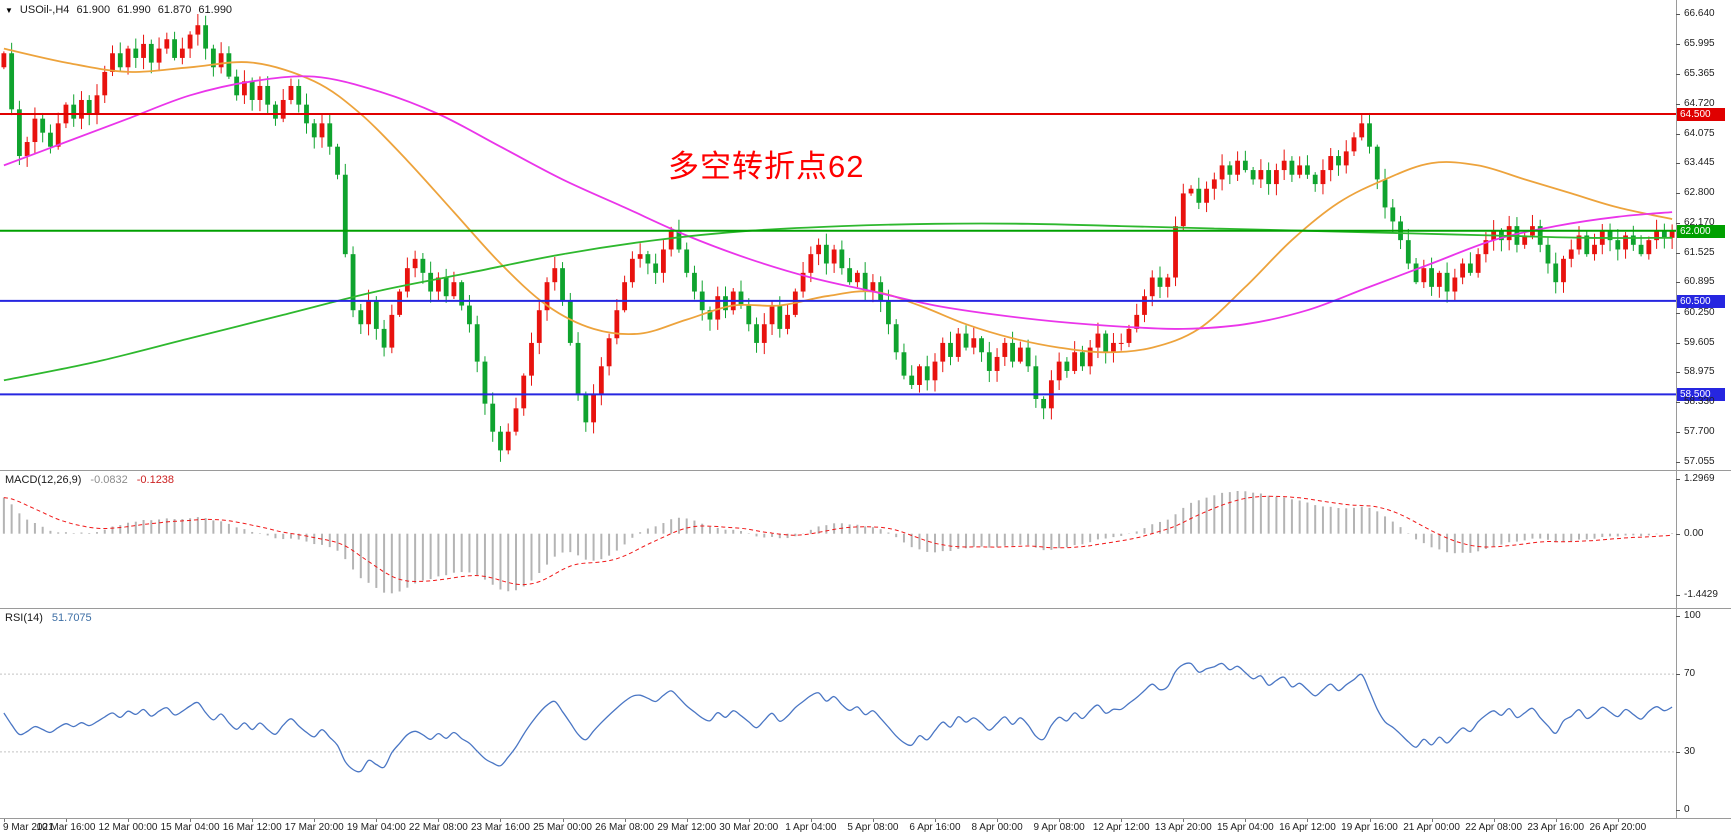  What do you see at coordinates (1618, 827) in the screenshot?
I see `time-axis-label: 26 Apr 20:00` at bounding box center [1618, 827].